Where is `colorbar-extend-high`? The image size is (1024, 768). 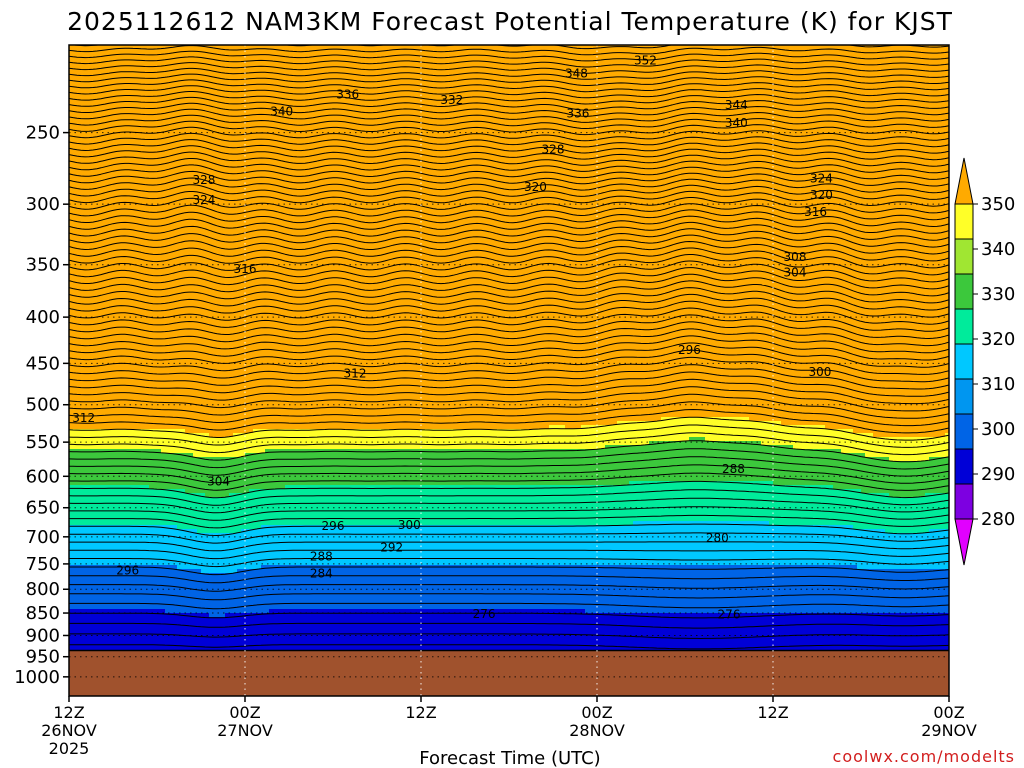 colorbar-extend-high is located at coordinates (964, 181).